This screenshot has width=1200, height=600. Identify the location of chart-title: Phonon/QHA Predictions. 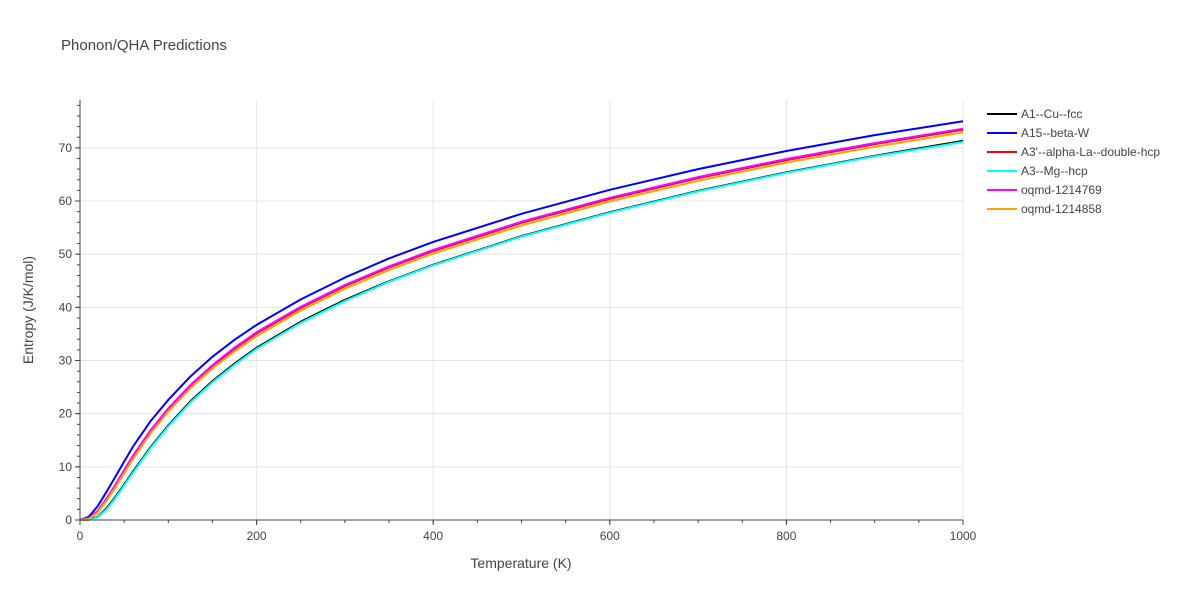
(144, 45).